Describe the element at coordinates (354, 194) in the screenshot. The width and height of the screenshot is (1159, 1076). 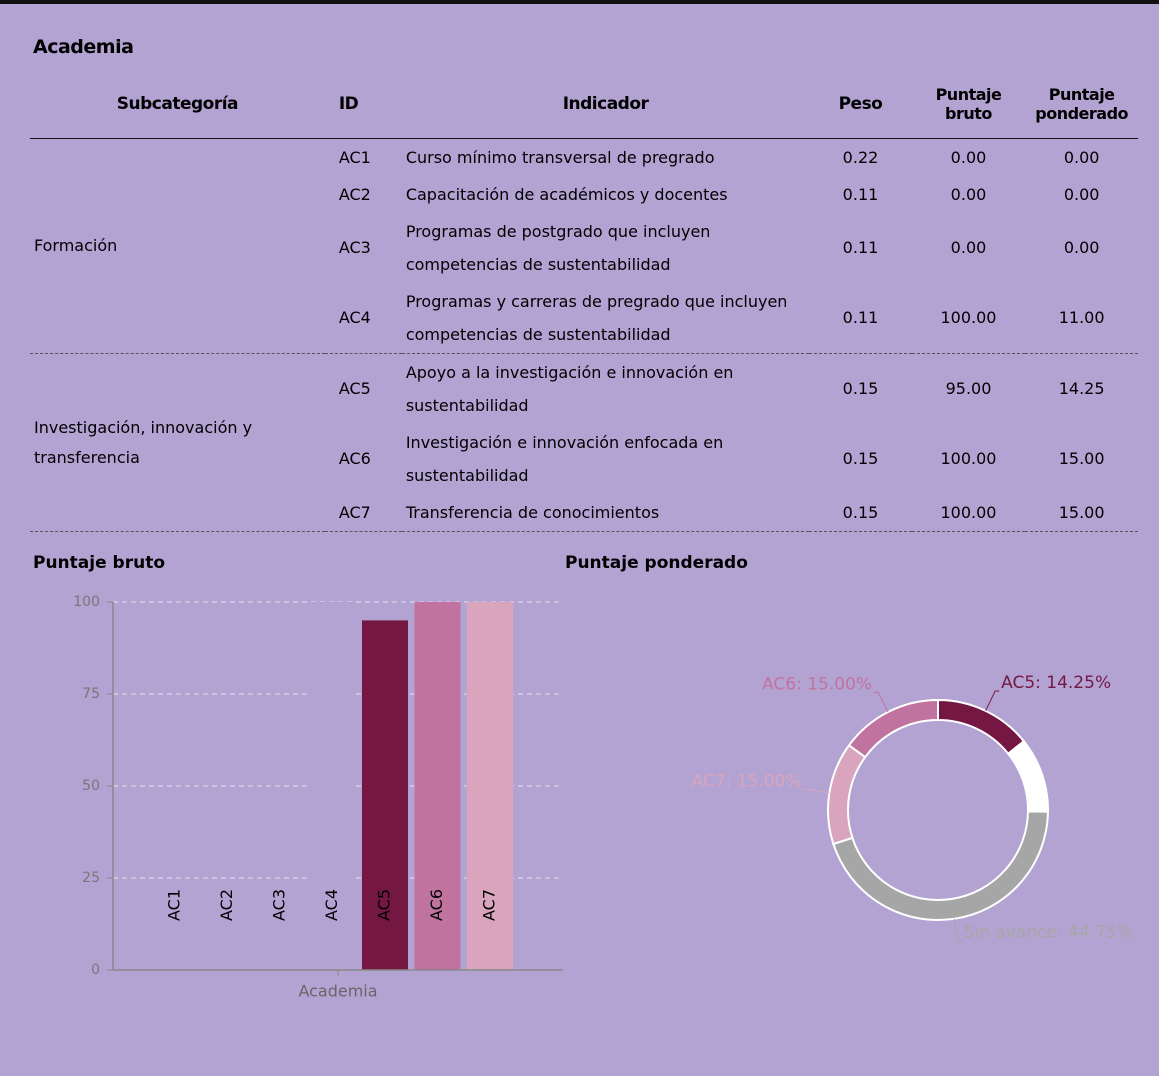
I see `indicator-id: AC2` at that location.